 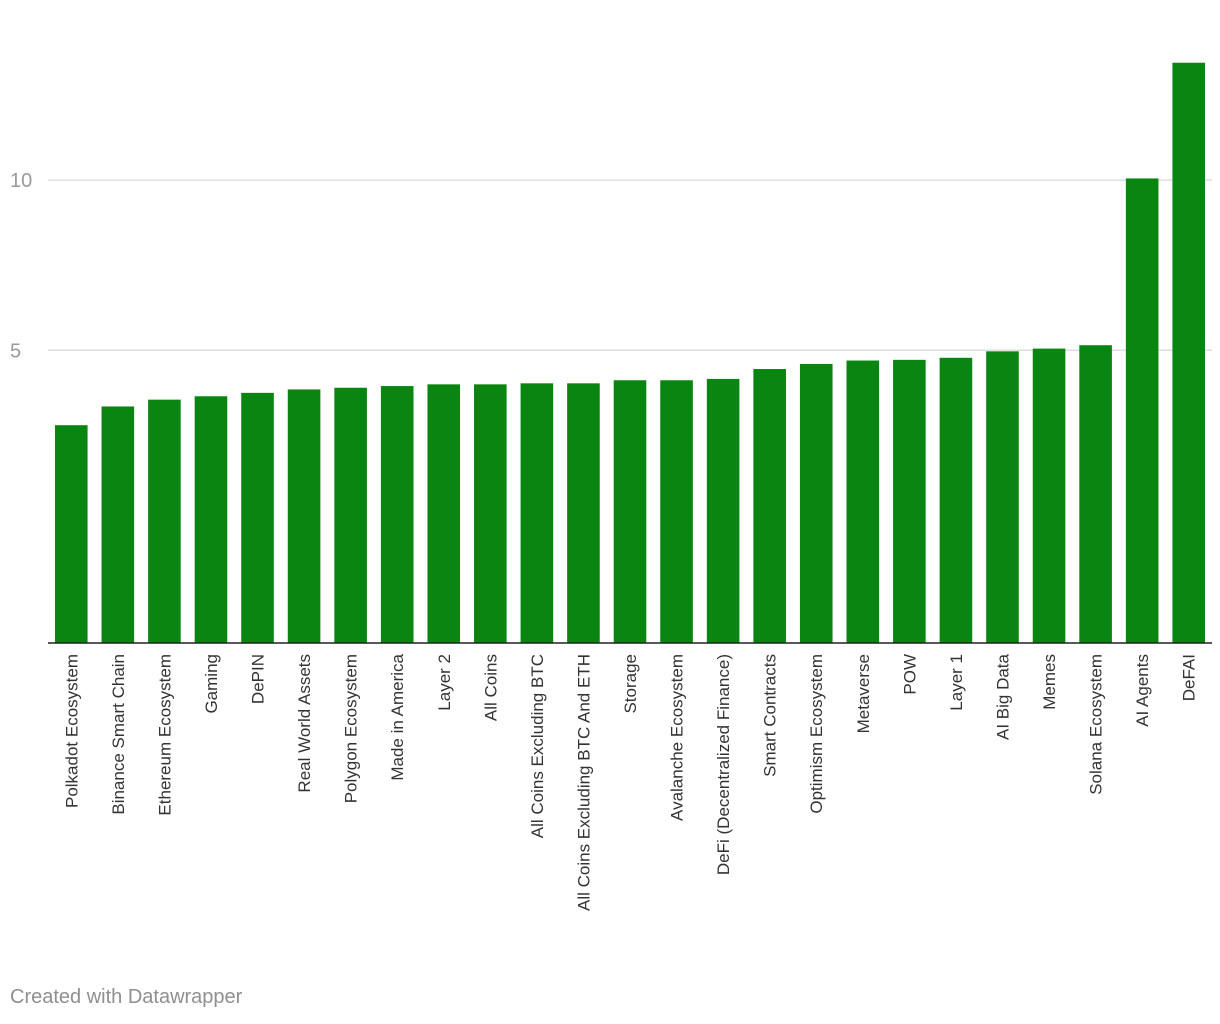 I want to click on category-label: Polkadot Ecosystem, so click(x=71, y=731).